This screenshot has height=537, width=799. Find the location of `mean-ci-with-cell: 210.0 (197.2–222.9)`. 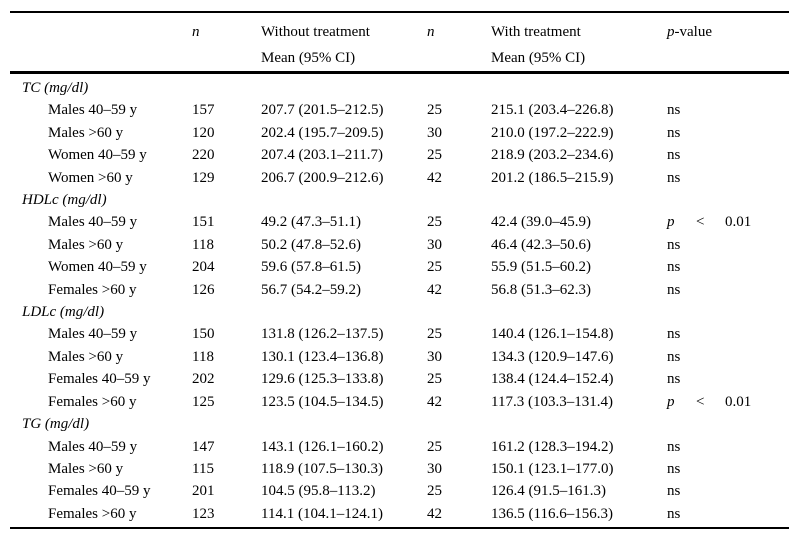

mean-ci-with-cell: 210.0 (197.2–222.9) is located at coordinates (552, 132).